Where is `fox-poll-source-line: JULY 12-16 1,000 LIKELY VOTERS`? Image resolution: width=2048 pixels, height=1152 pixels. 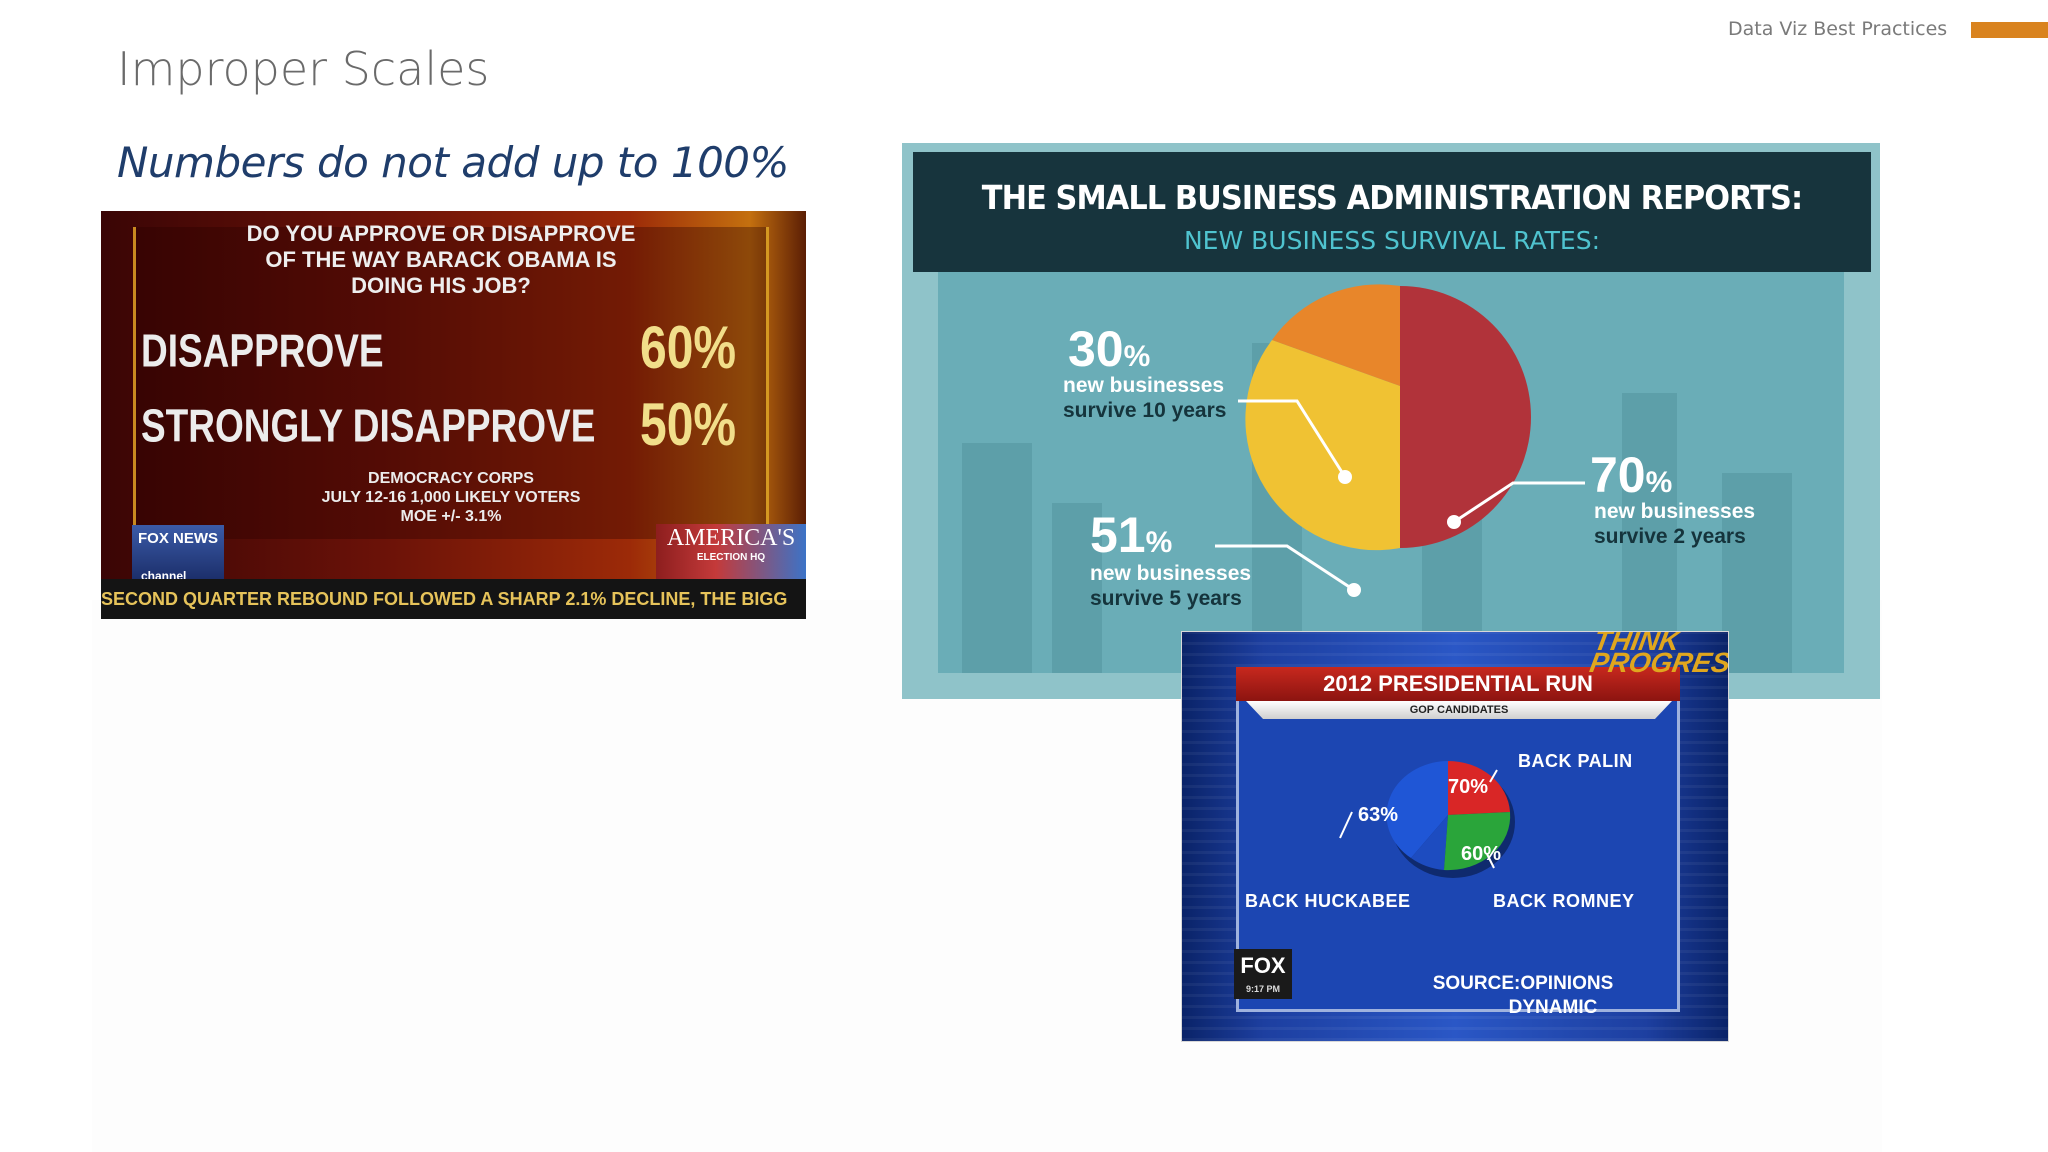 fox-poll-source-line: JULY 12-16 1,000 LIKELY VOTERS is located at coordinates (451, 497).